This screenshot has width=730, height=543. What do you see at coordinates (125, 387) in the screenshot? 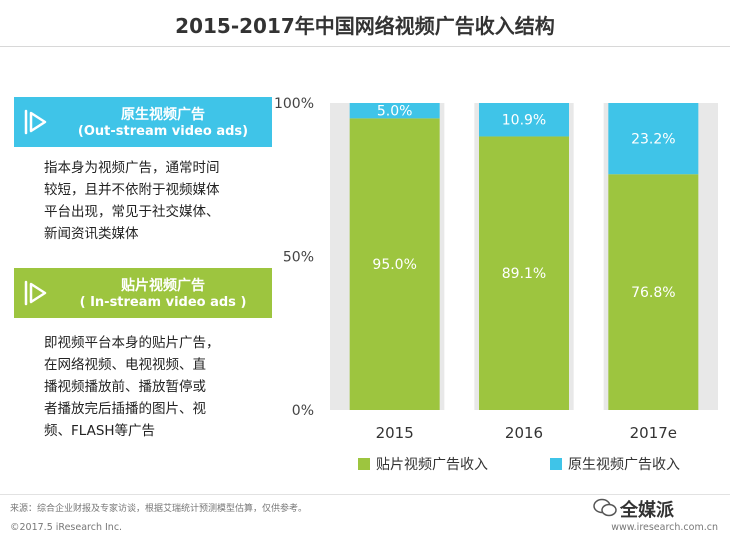
I see `desc-line: 播视频播放前、播放暂停或` at bounding box center [125, 387].